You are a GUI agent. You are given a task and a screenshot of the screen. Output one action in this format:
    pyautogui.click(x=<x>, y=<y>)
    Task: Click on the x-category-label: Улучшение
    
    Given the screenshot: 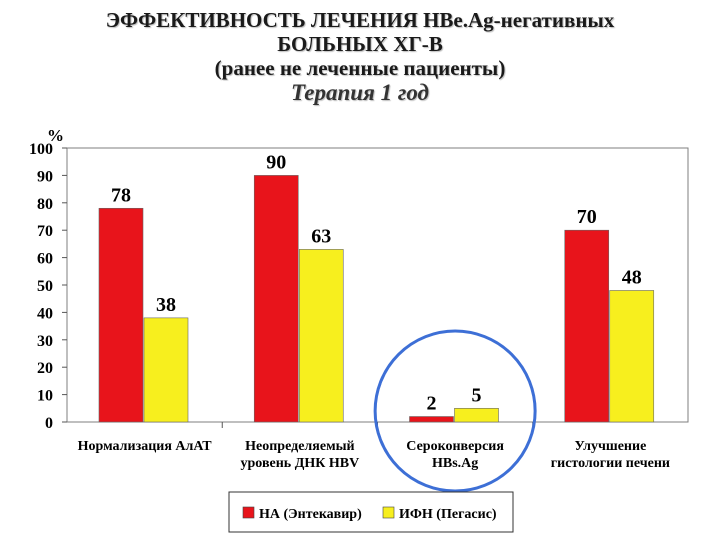 What is the action you would take?
    pyautogui.click(x=610, y=446)
    